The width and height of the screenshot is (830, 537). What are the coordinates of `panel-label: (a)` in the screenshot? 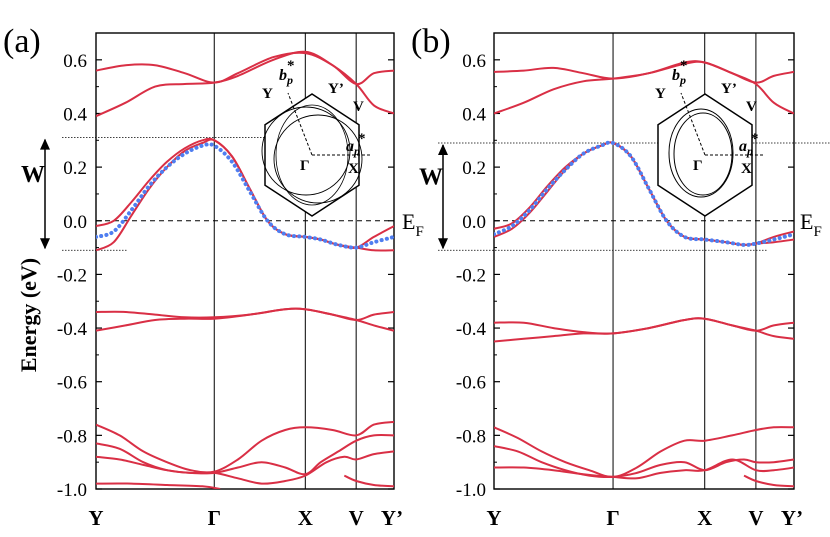 It's located at (22, 41).